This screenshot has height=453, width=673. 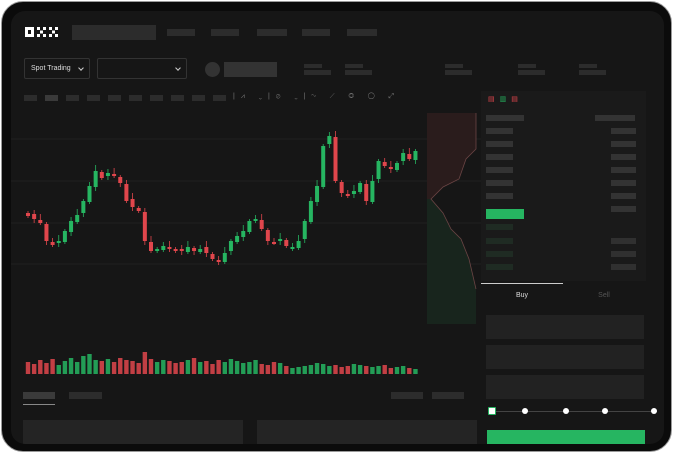 I want to click on drawing-tools: |⩘ ⌄|⊘ ⌄|∿ ⟋ ◎ ◯ ⤢, so click(x=317, y=96).